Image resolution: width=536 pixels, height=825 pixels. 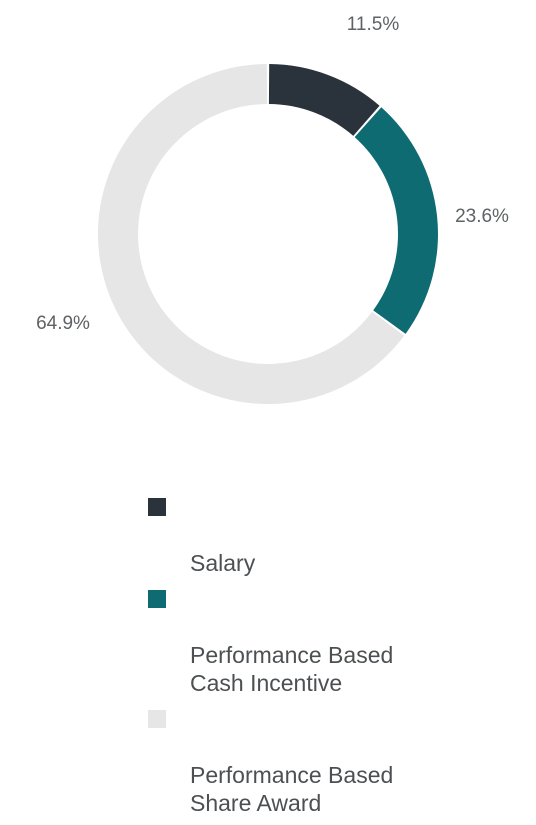 I want to click on legend-item-salary: Salary, so click(x=331, y=535).